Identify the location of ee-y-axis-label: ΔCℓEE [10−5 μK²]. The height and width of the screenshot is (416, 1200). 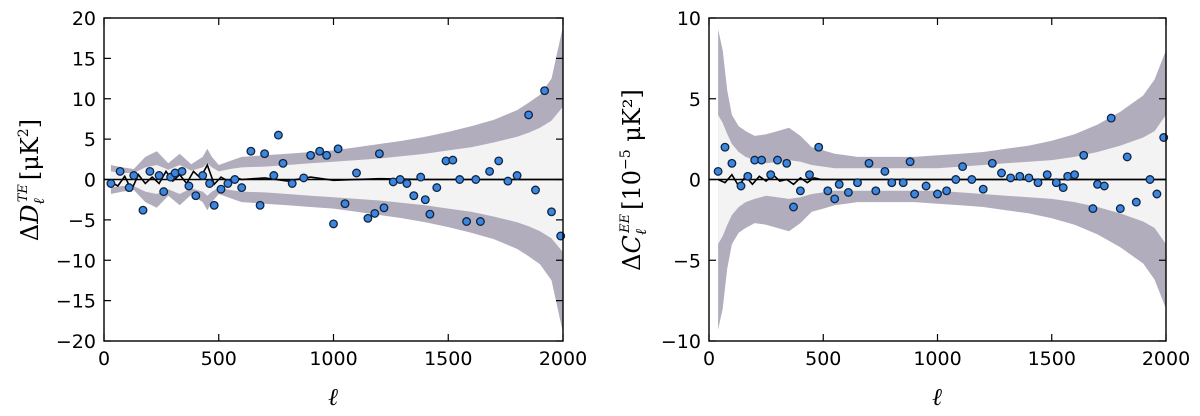
(634, 180).